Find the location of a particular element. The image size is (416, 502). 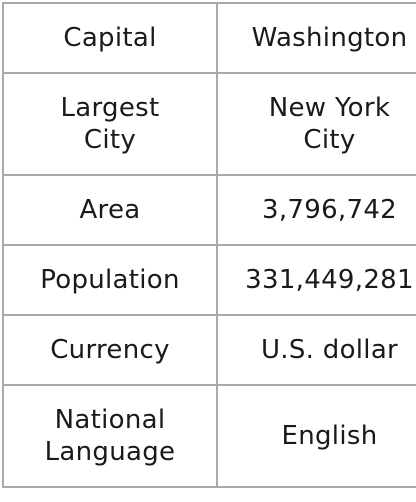

row-value-capital: Washington is located at coordinates (316, 38).